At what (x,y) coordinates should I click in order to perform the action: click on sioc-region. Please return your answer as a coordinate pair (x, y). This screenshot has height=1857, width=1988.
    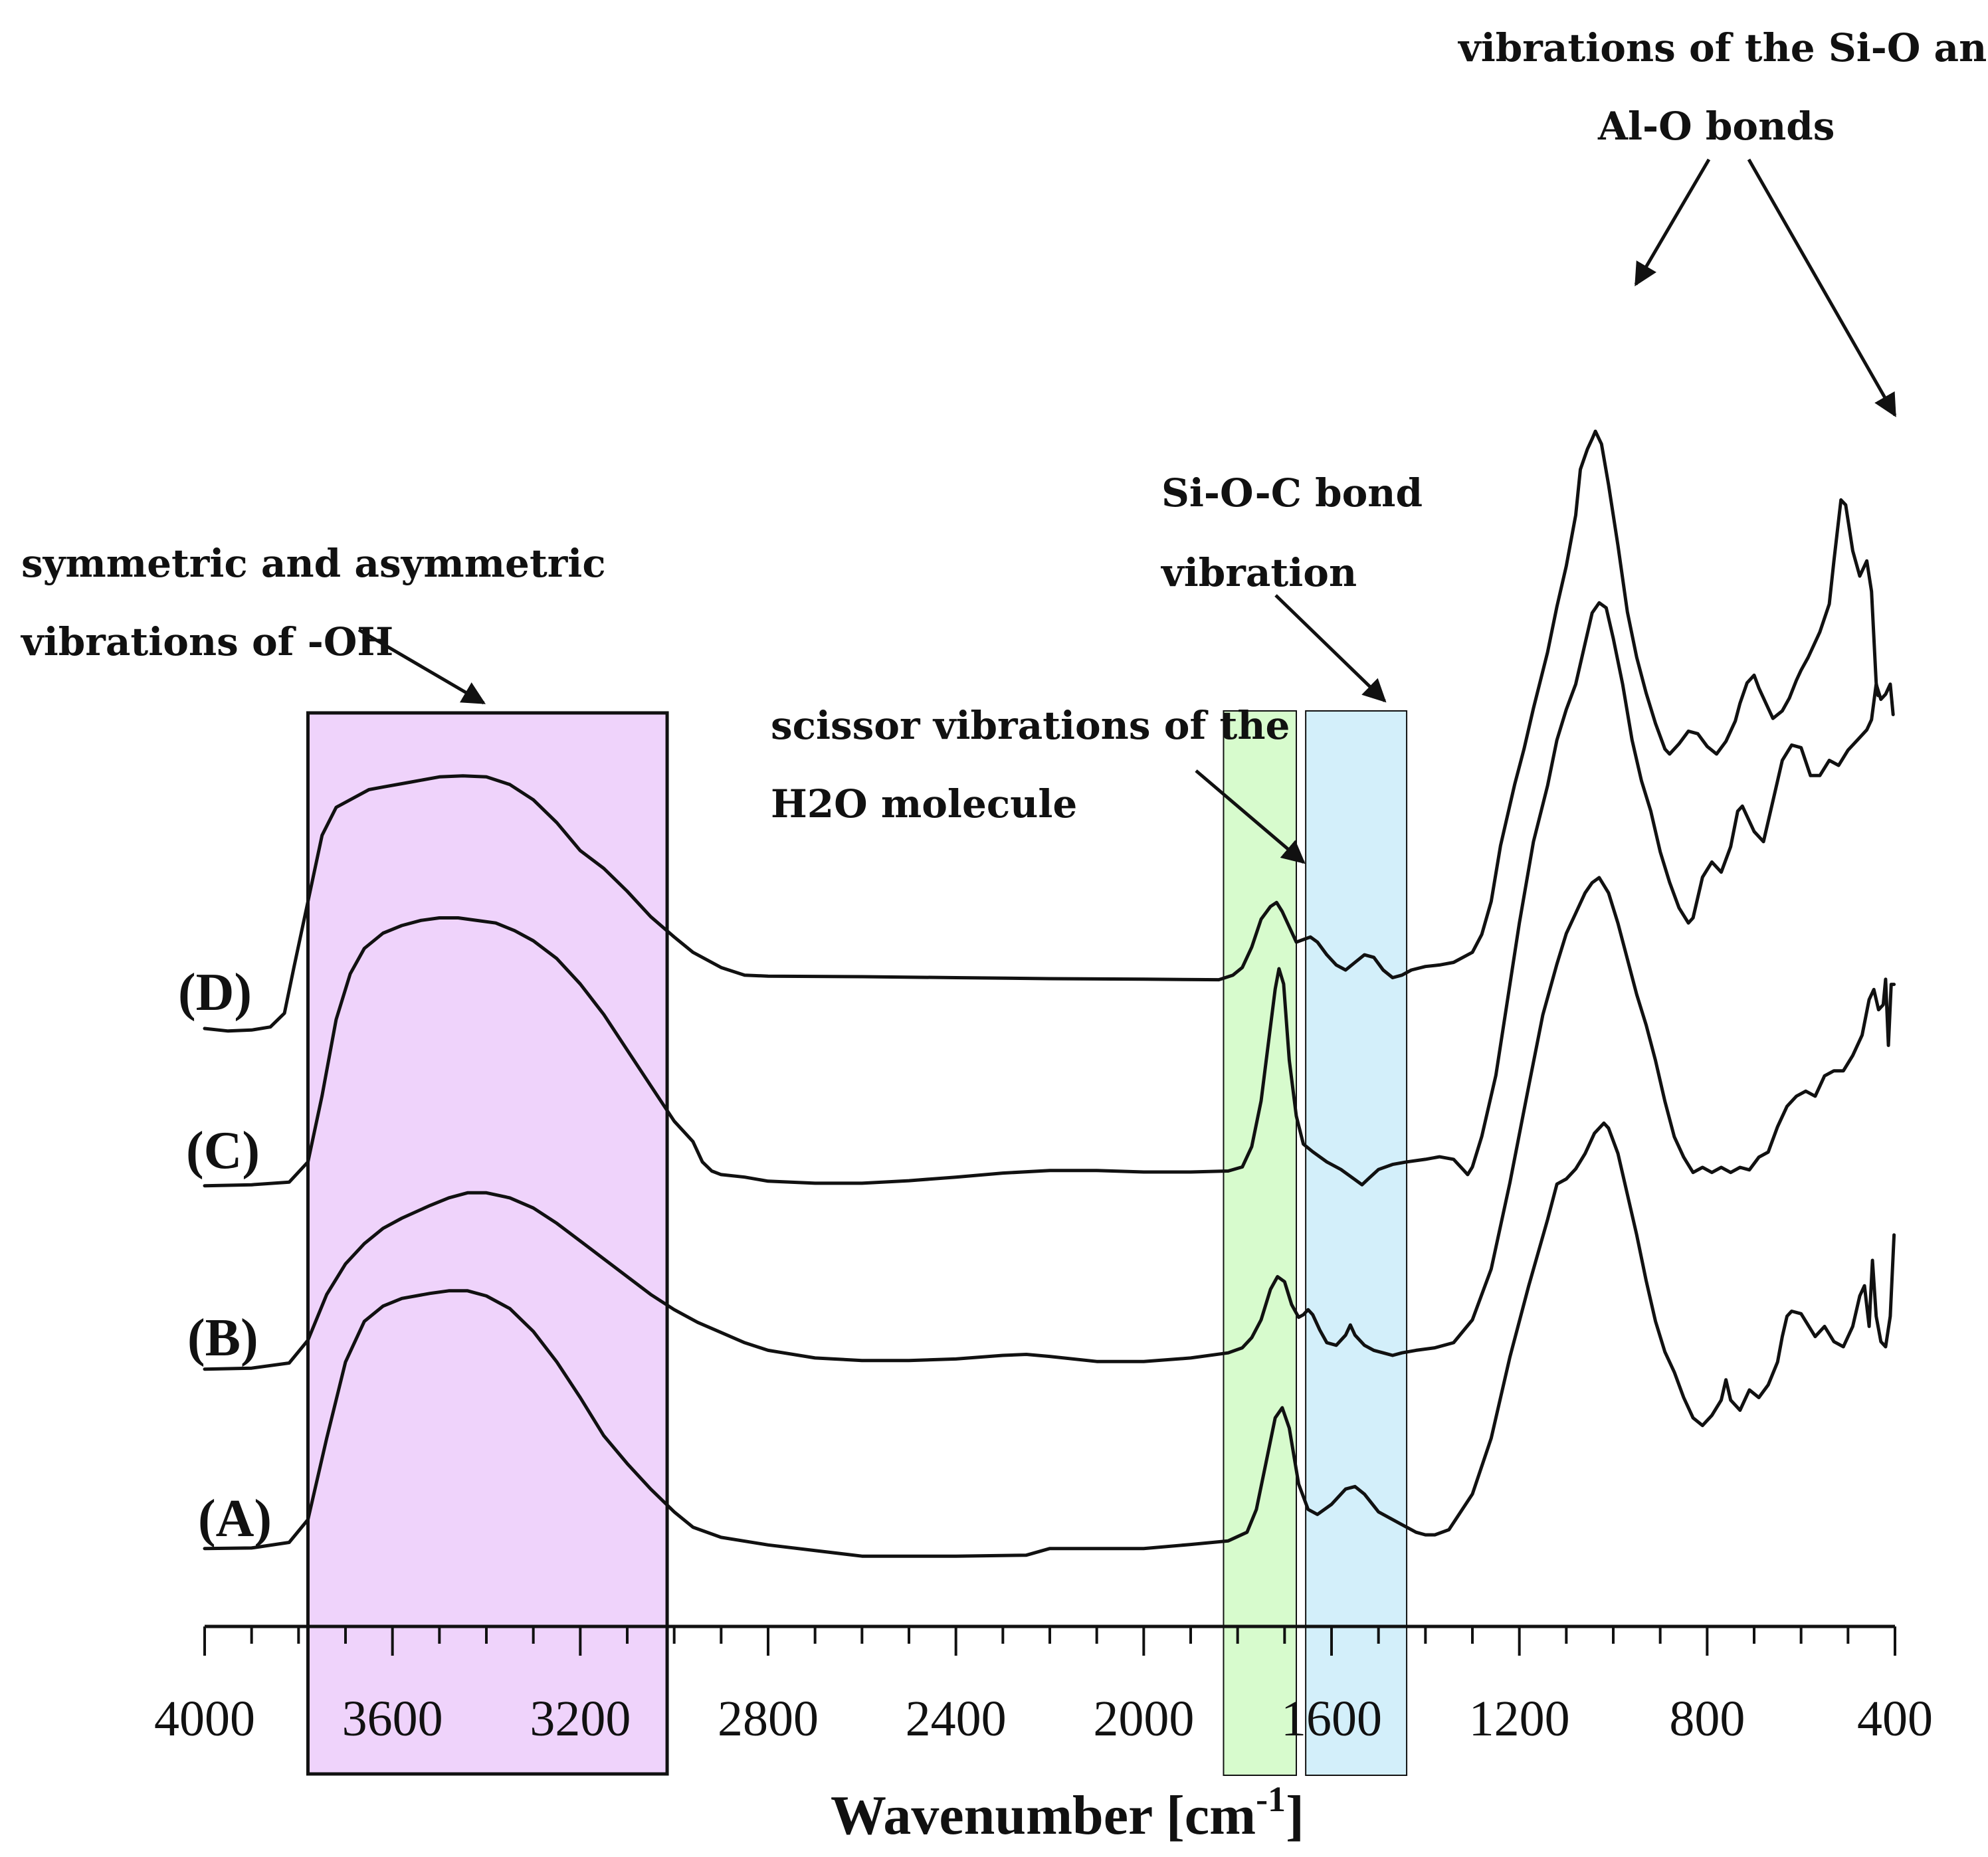
    Looking at the image, I should click on (1356, 1243).